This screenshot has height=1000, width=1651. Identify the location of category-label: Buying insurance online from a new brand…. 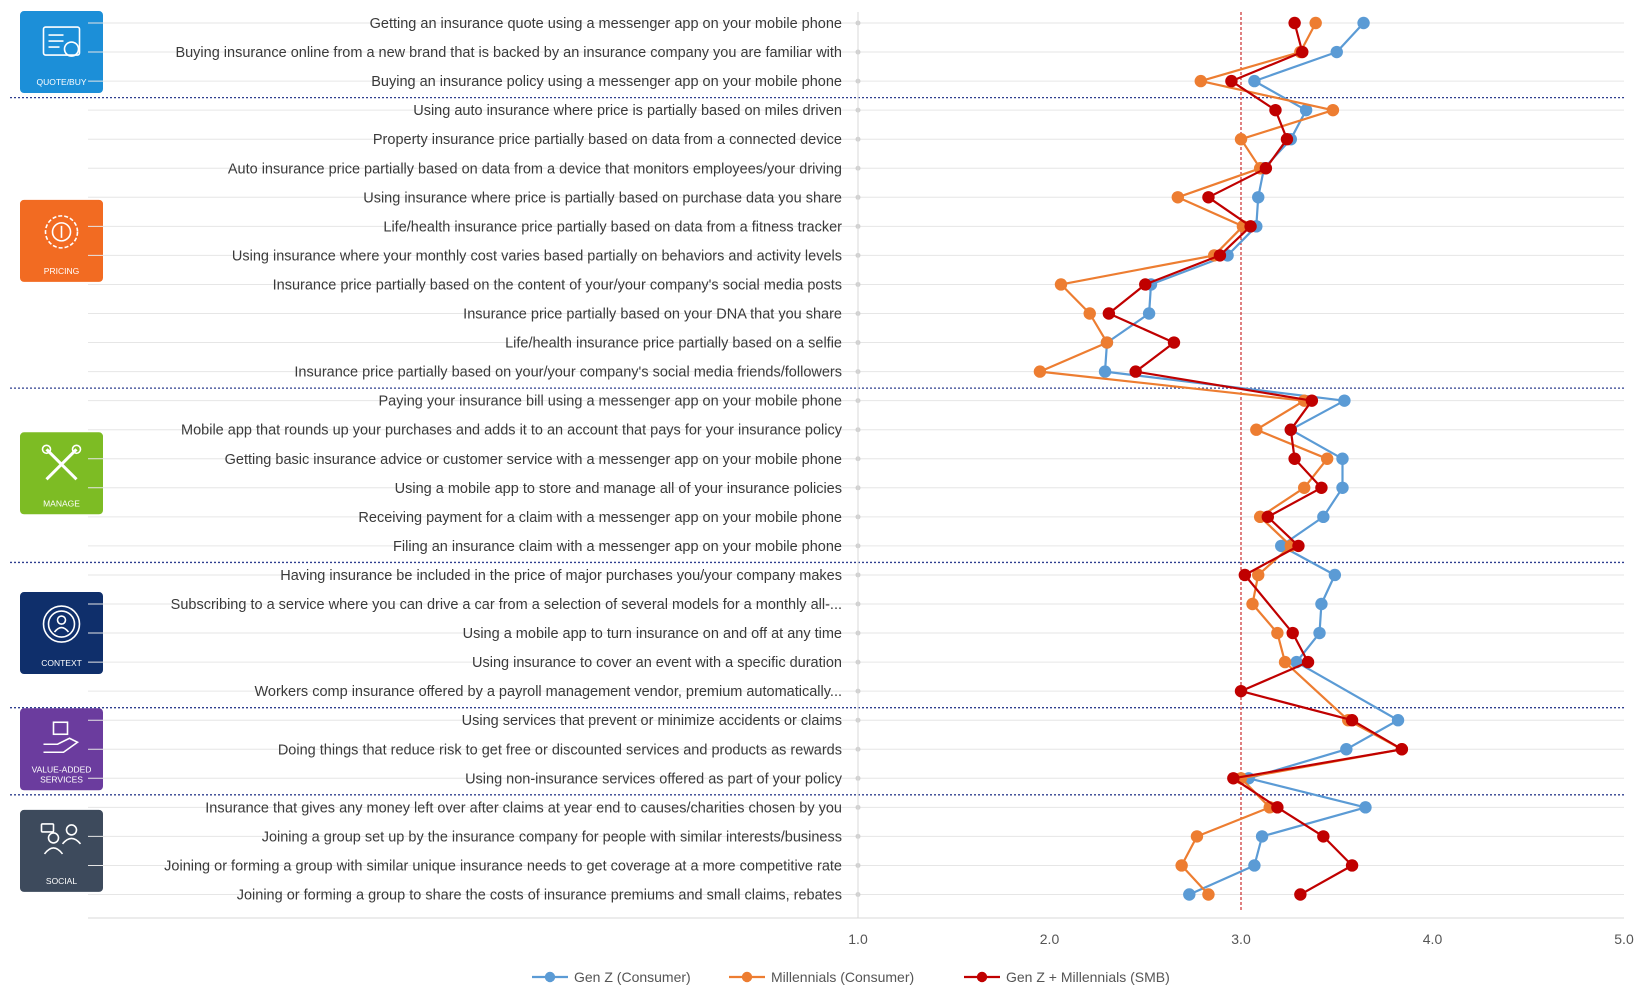
(508, 53).